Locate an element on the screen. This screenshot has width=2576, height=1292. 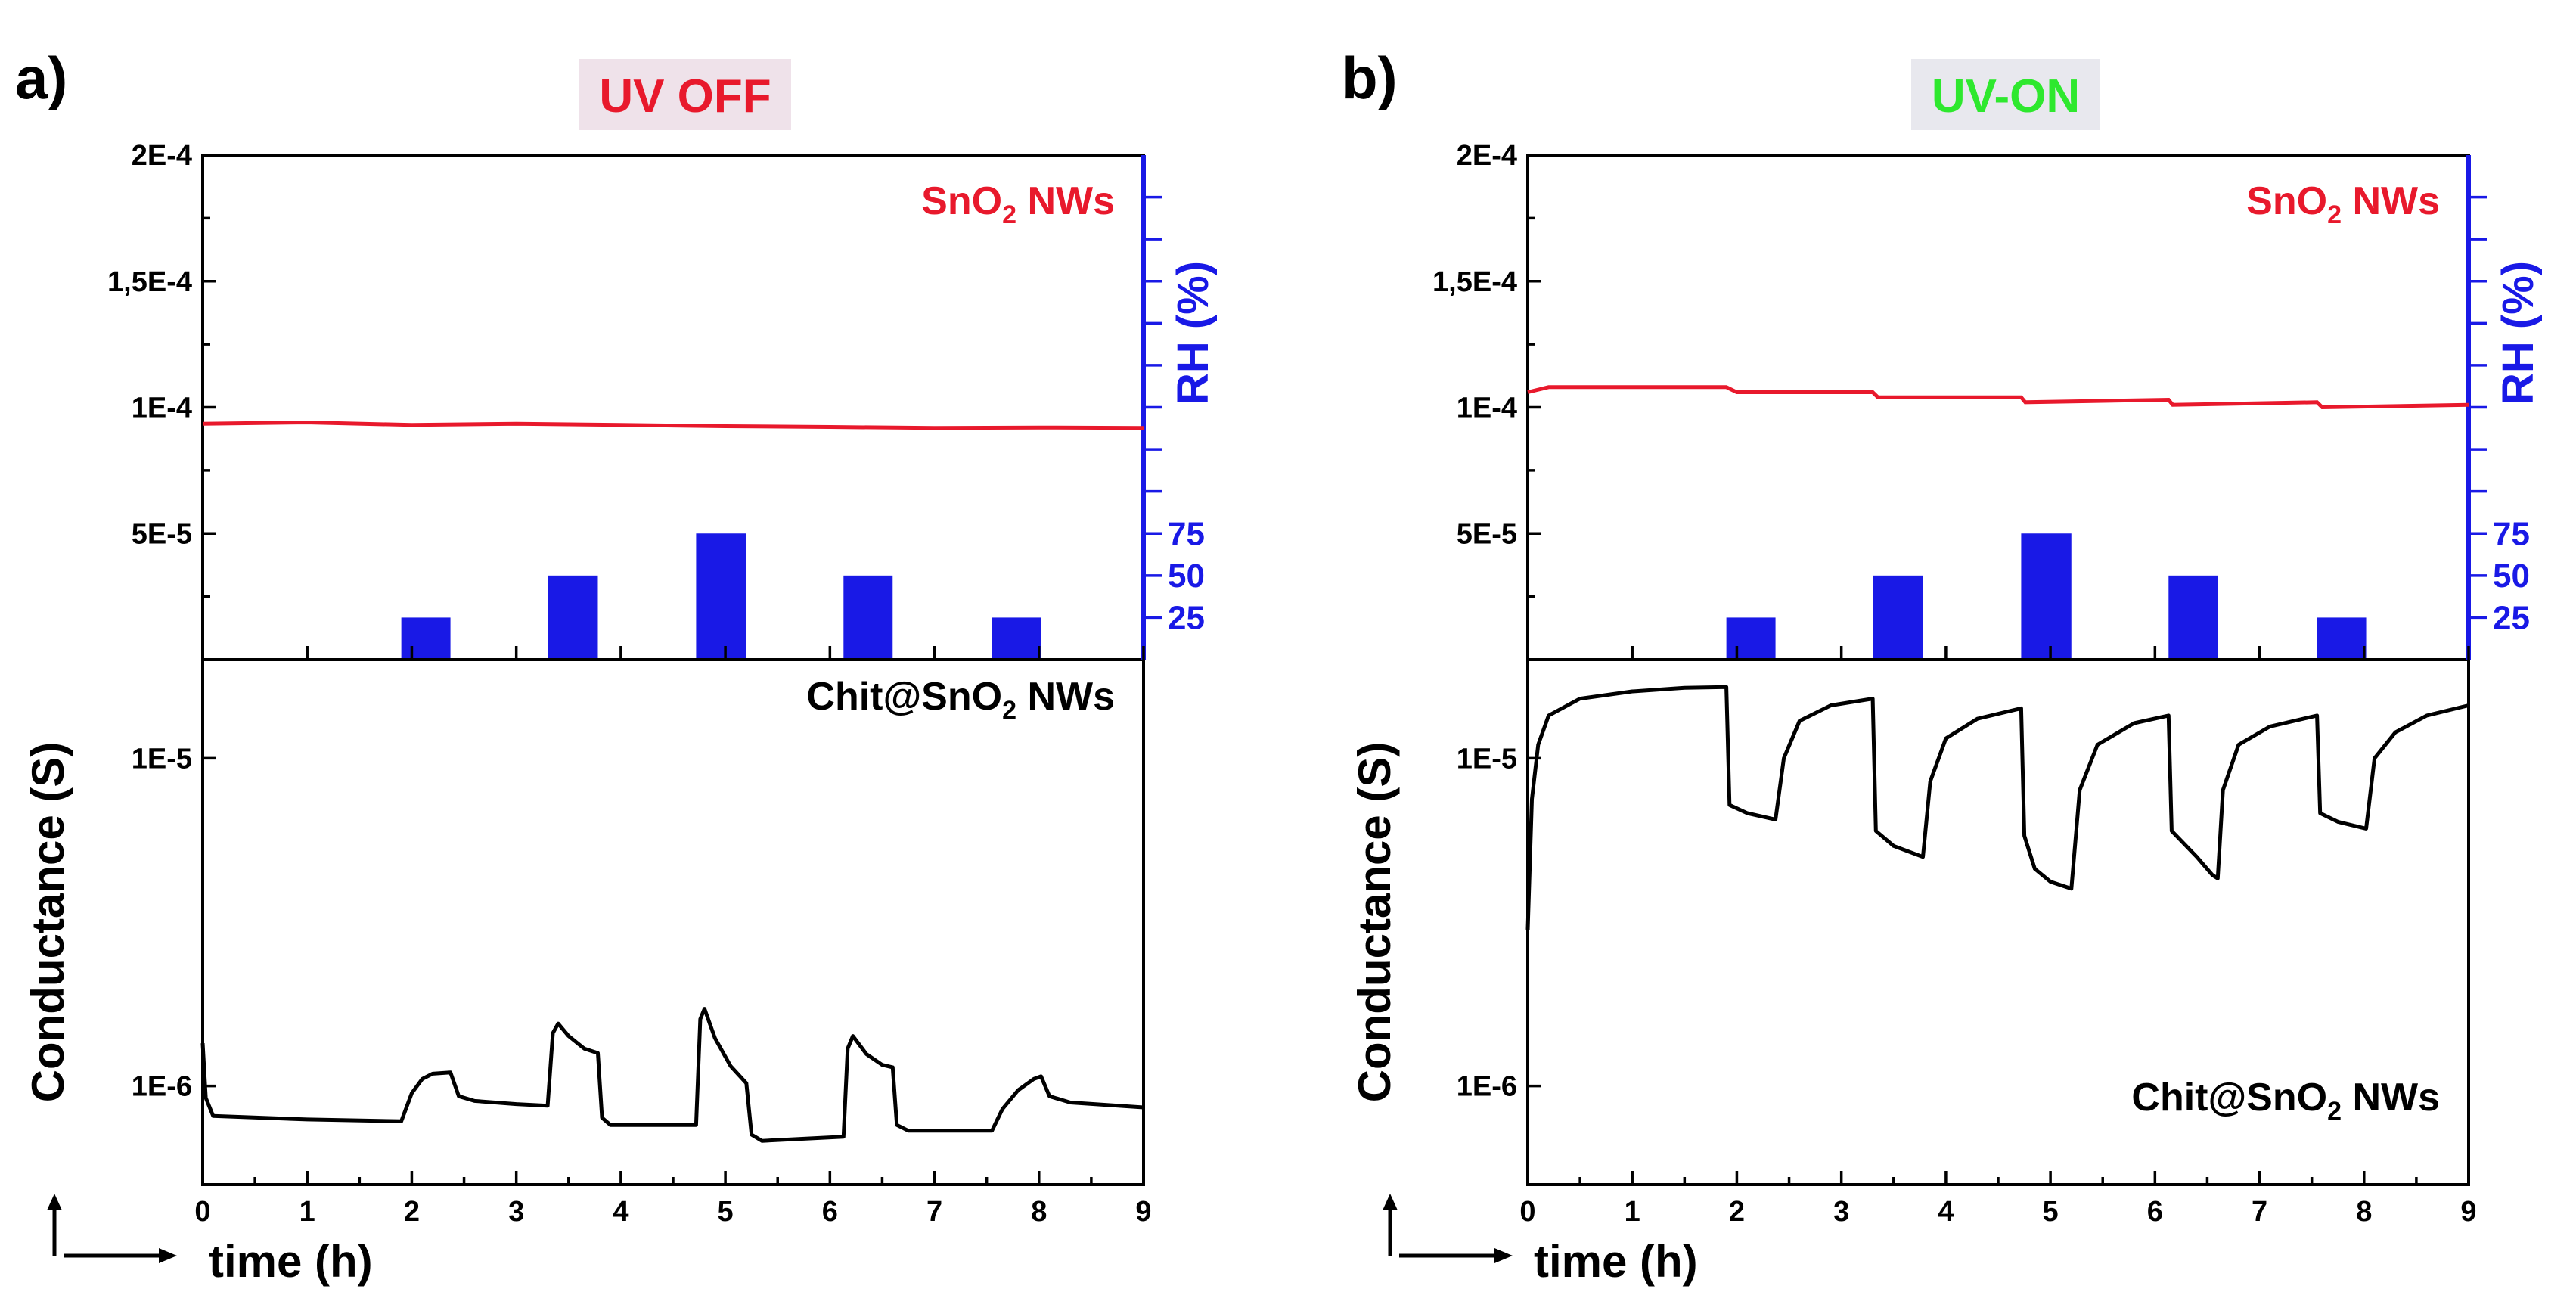
uv-badge-label: UV OFF is located at coordinates (685, 96).